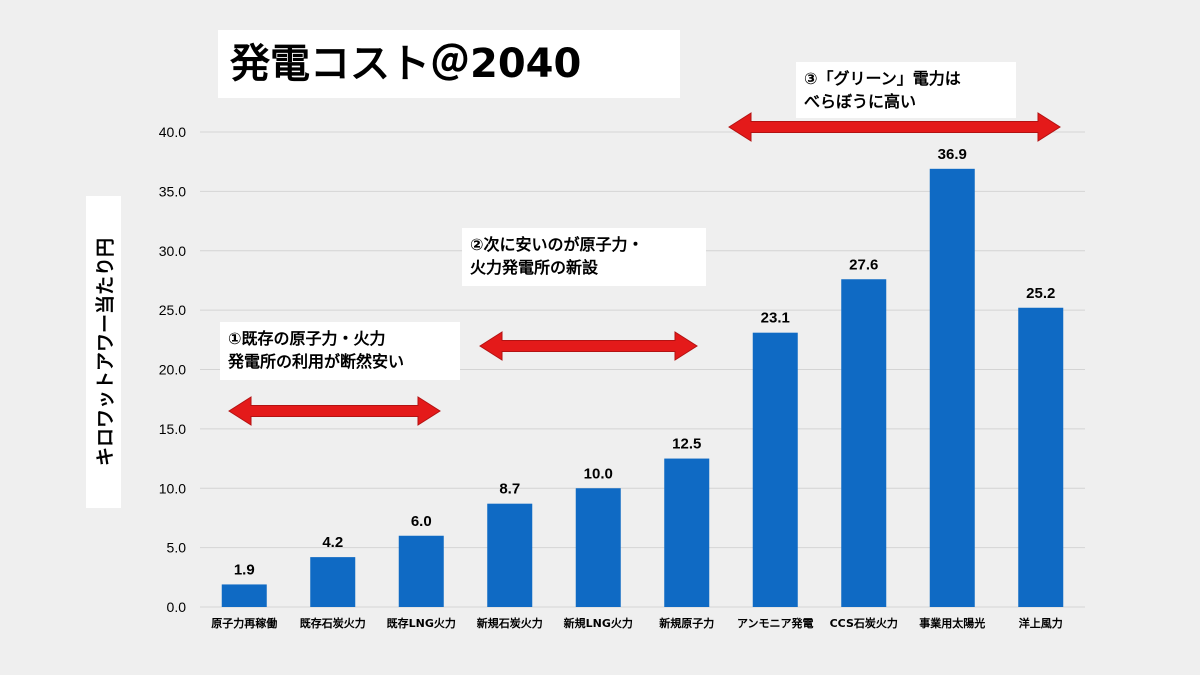  I want to click on data-label: 6.0, so click(421, 521).